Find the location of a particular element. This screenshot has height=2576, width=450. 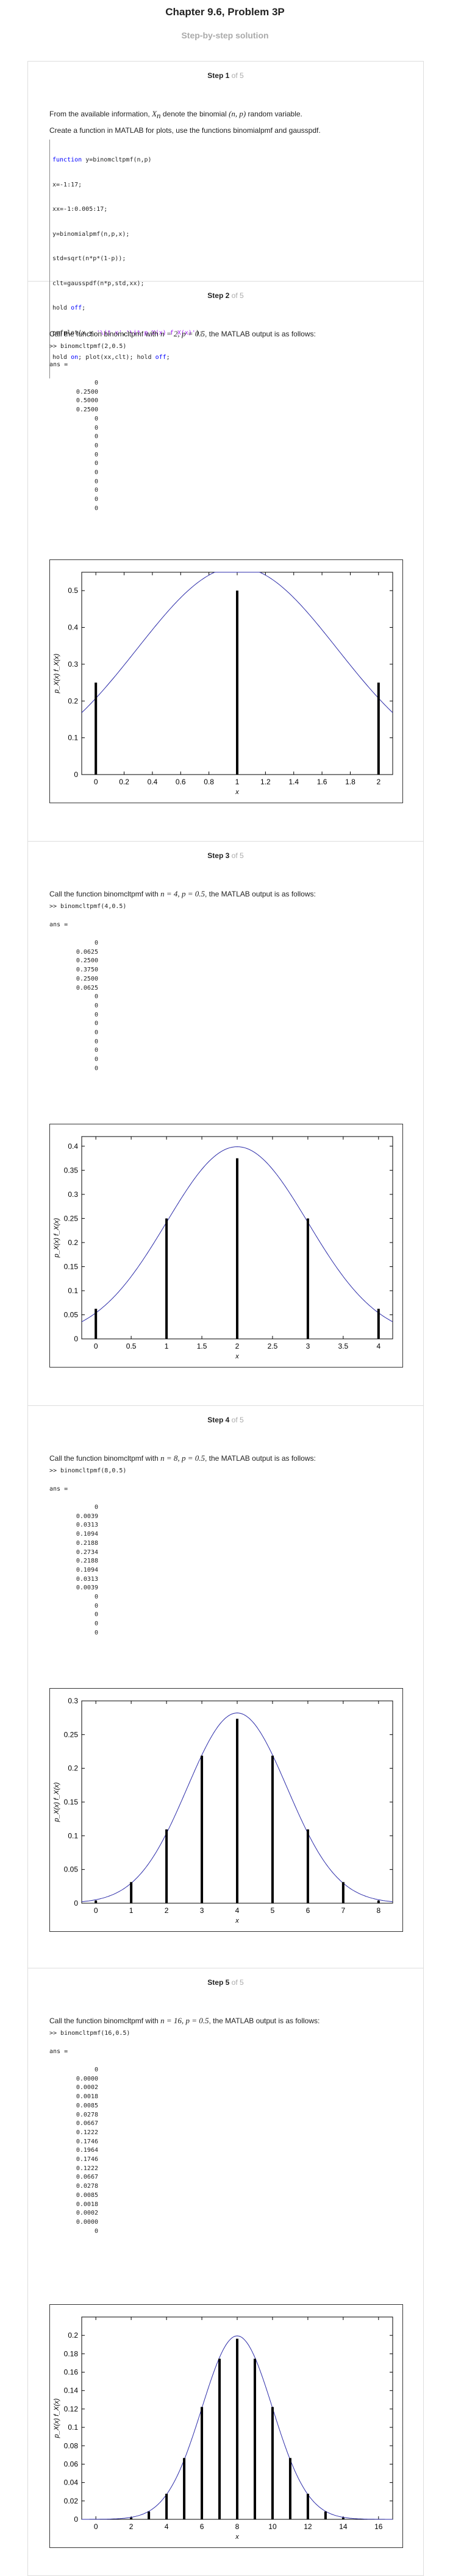

page-subtitle: Step-by-step solution is located at coordinates (225, 35).